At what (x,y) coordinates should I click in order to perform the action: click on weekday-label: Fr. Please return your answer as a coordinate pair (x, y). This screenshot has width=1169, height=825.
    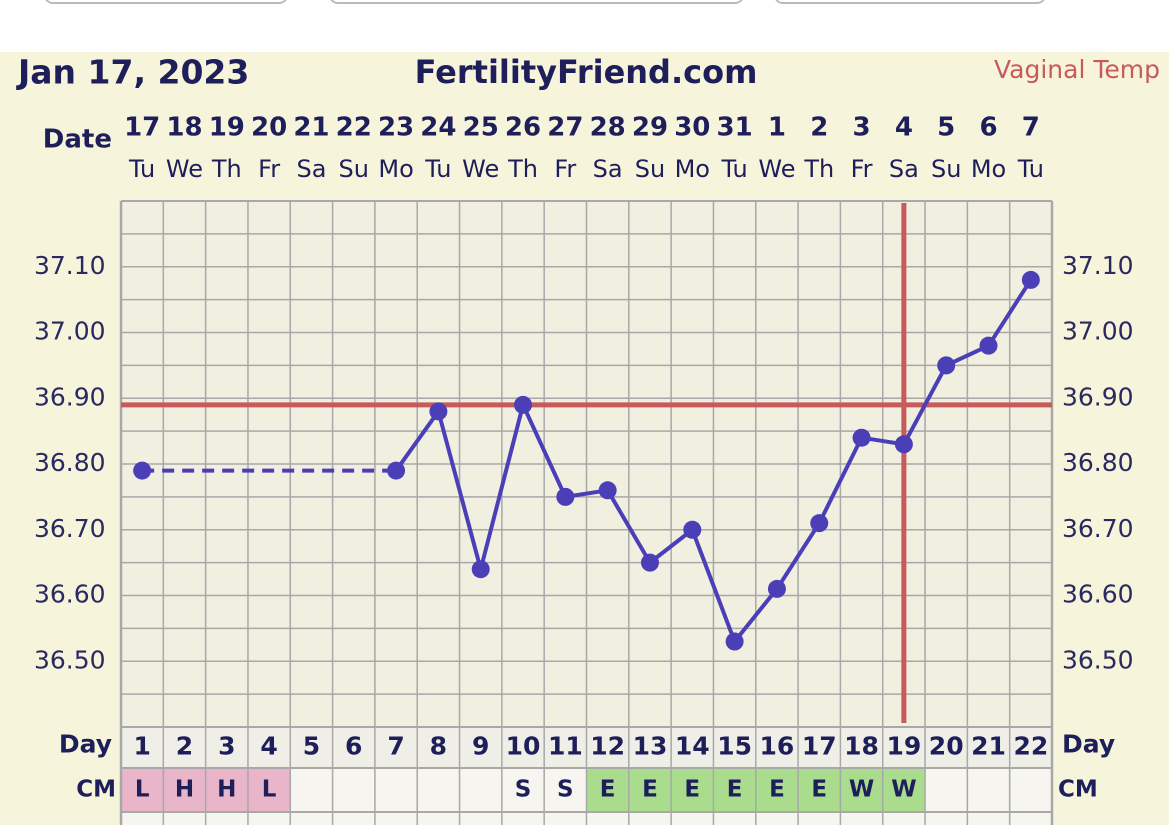
    Looking at the image, I should click on (269, 169).